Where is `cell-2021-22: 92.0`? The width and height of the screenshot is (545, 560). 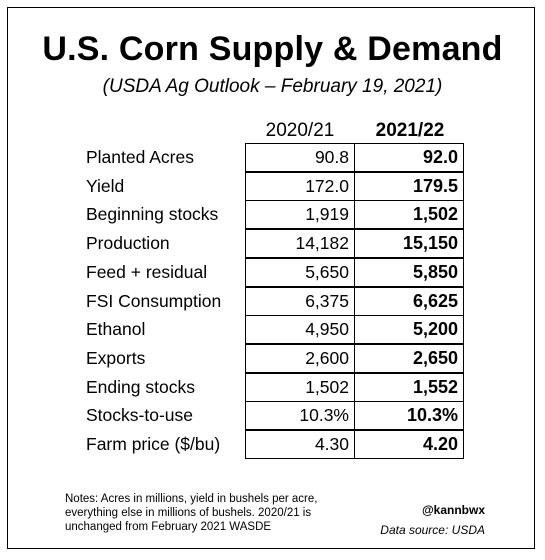
cell-2021-22: 92.0 is located at coordinates (409, 157).